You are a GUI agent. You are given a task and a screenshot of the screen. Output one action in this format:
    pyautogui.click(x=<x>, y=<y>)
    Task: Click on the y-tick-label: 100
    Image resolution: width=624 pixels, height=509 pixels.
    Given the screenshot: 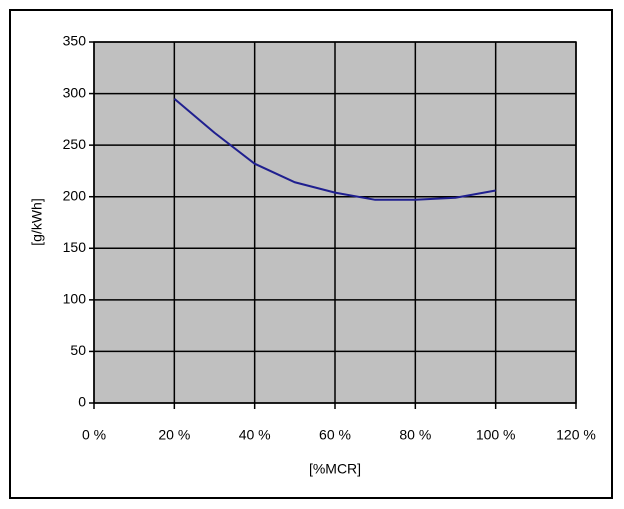 What is the action you would take?
    pyautogui.click(x=75, y=299)
    